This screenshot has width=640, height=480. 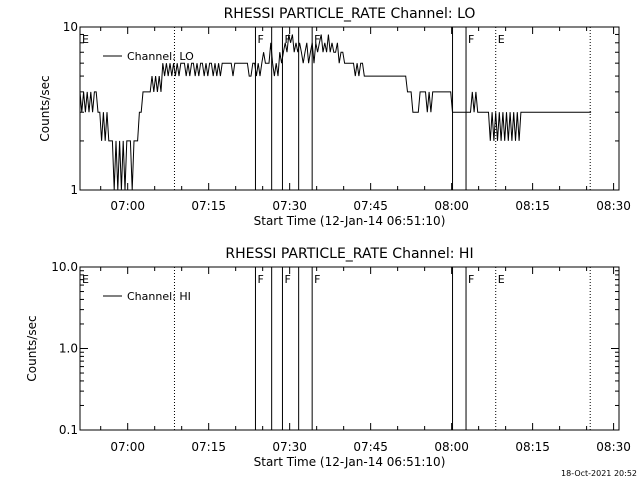 What do you see at coordinates (160, 56) in the screenshot?
I see `legend-entry: Channel: LO` at bounding box center [160, 56].